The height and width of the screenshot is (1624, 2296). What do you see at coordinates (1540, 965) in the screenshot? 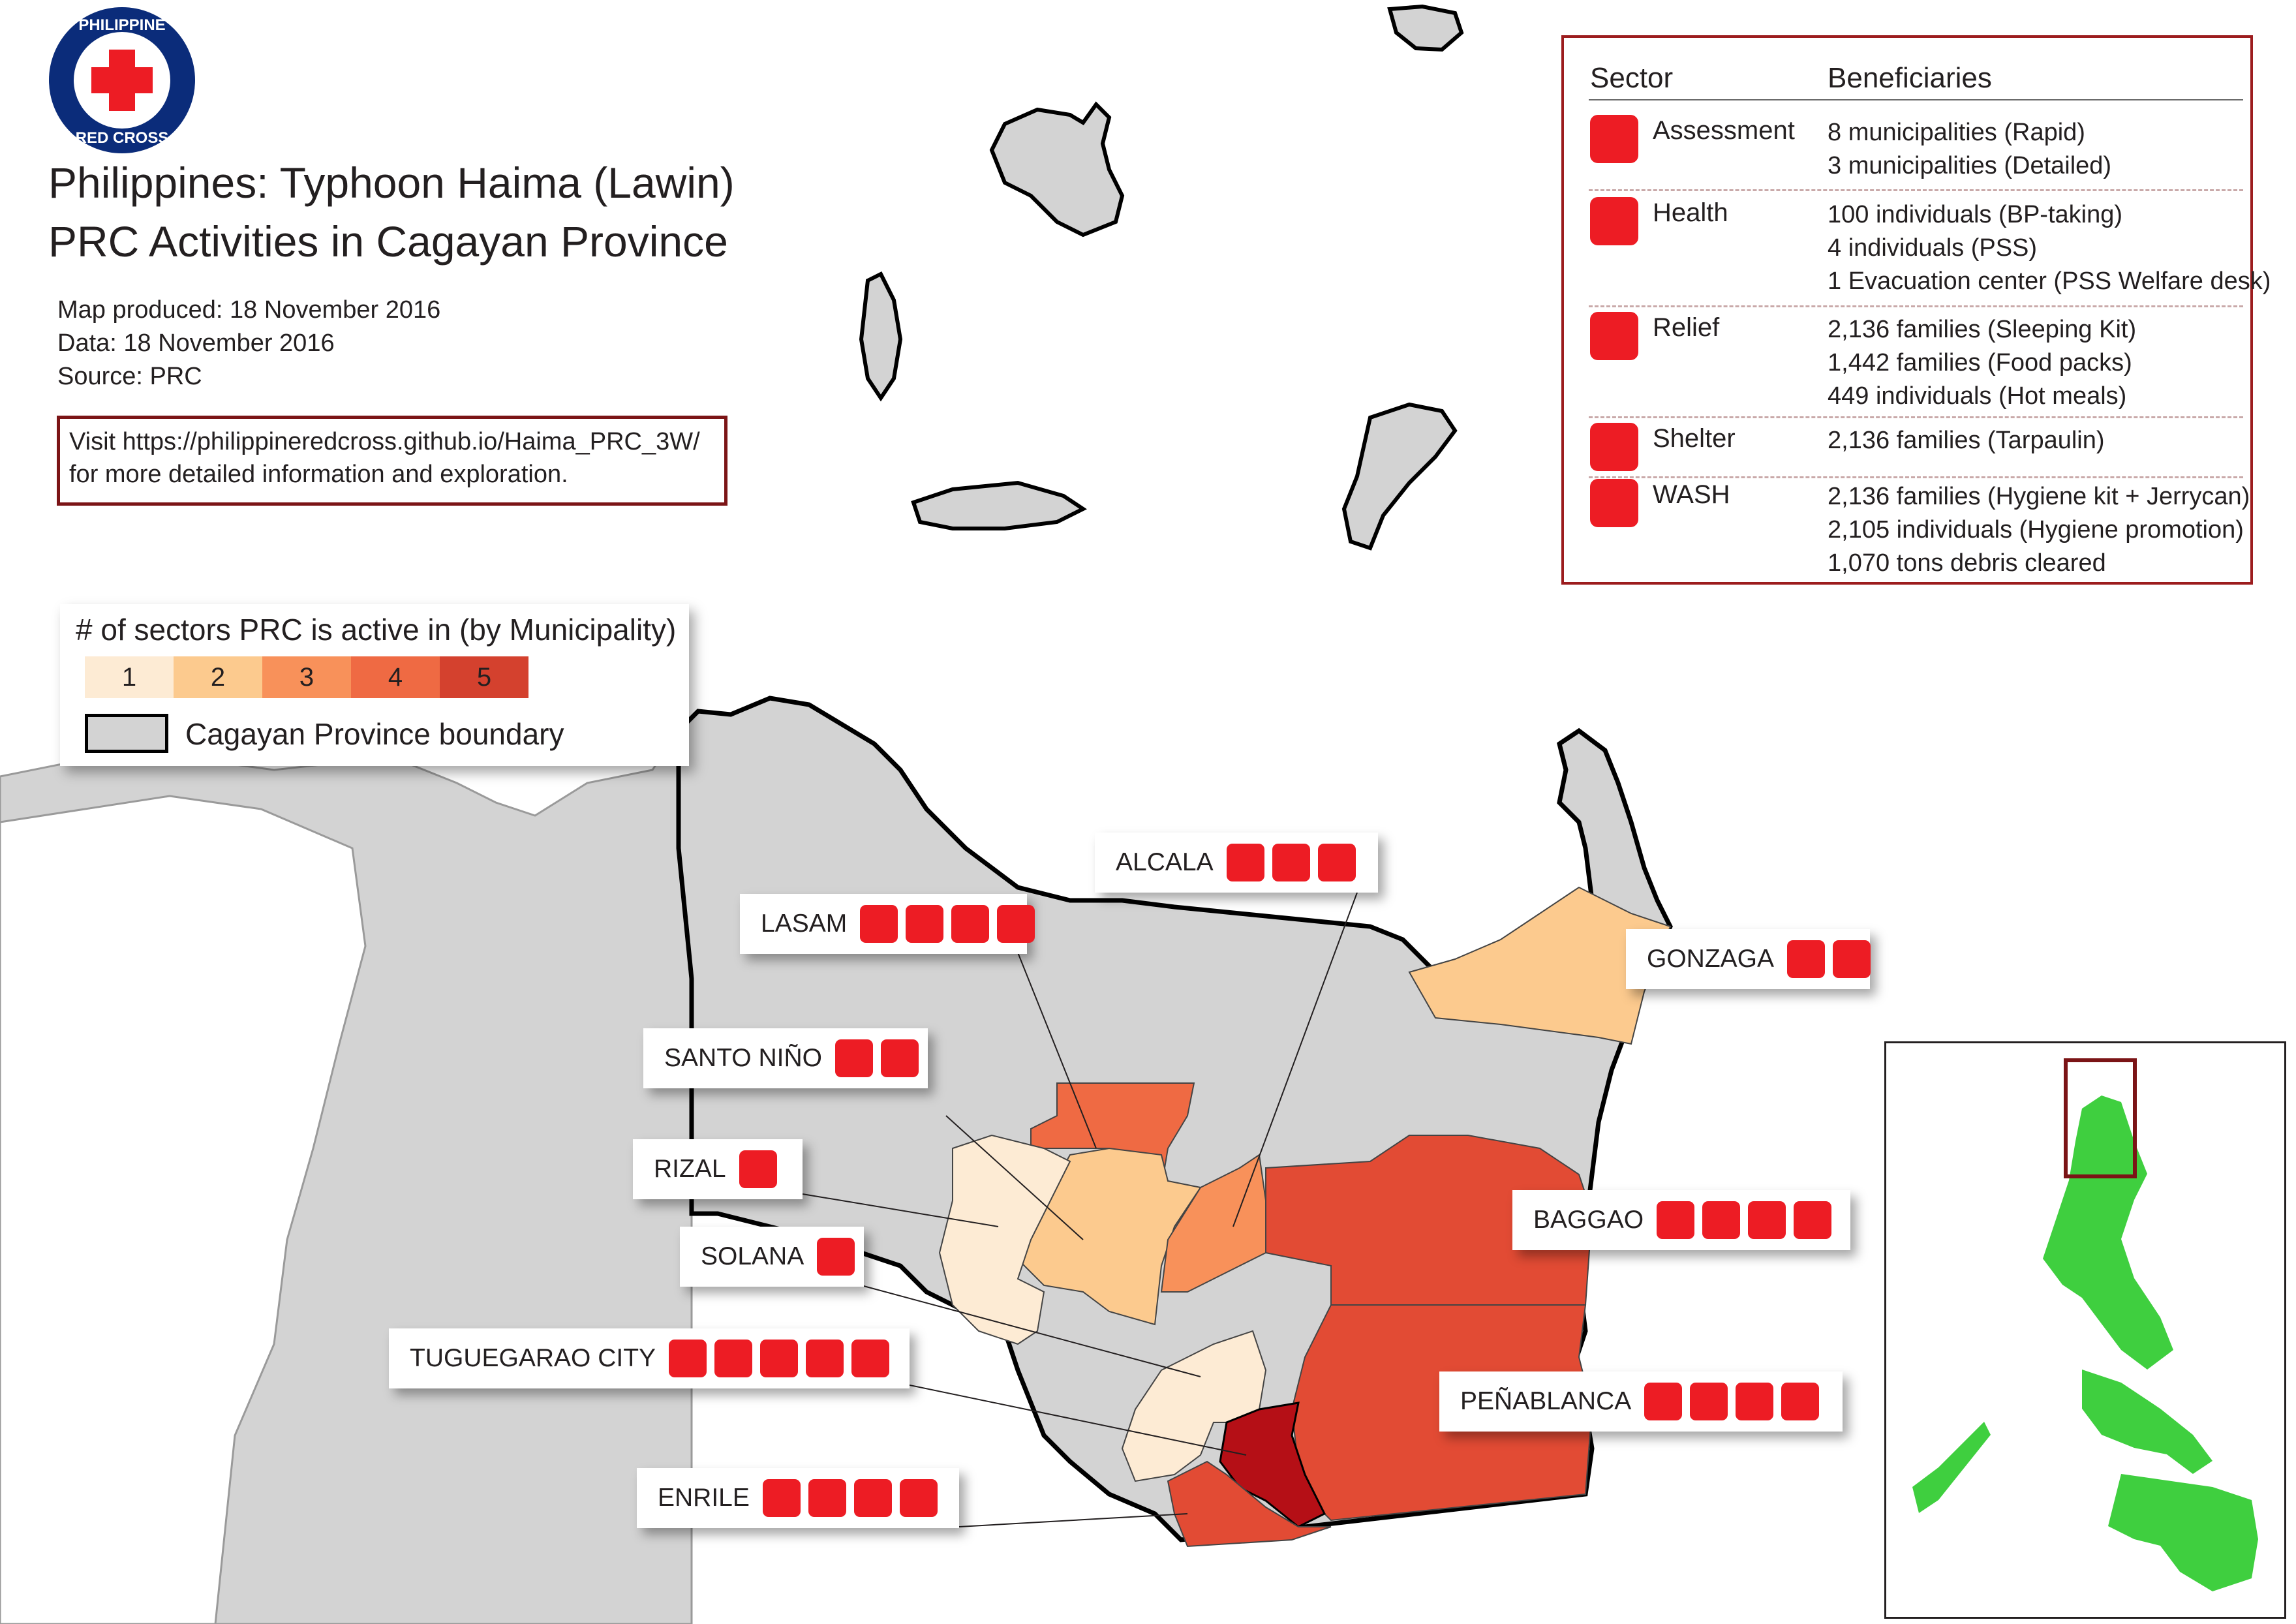
I see `muni-gonzaga` at bounding box center [1540, 965].